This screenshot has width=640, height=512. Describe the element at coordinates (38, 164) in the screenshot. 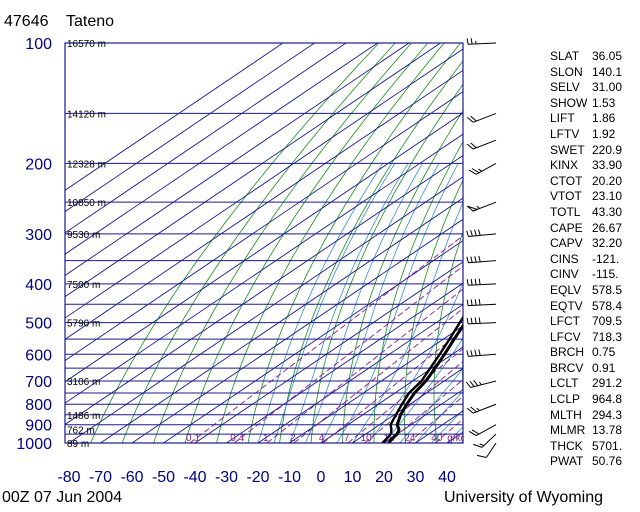

I see `pressure-tick-label: 200` at that location.